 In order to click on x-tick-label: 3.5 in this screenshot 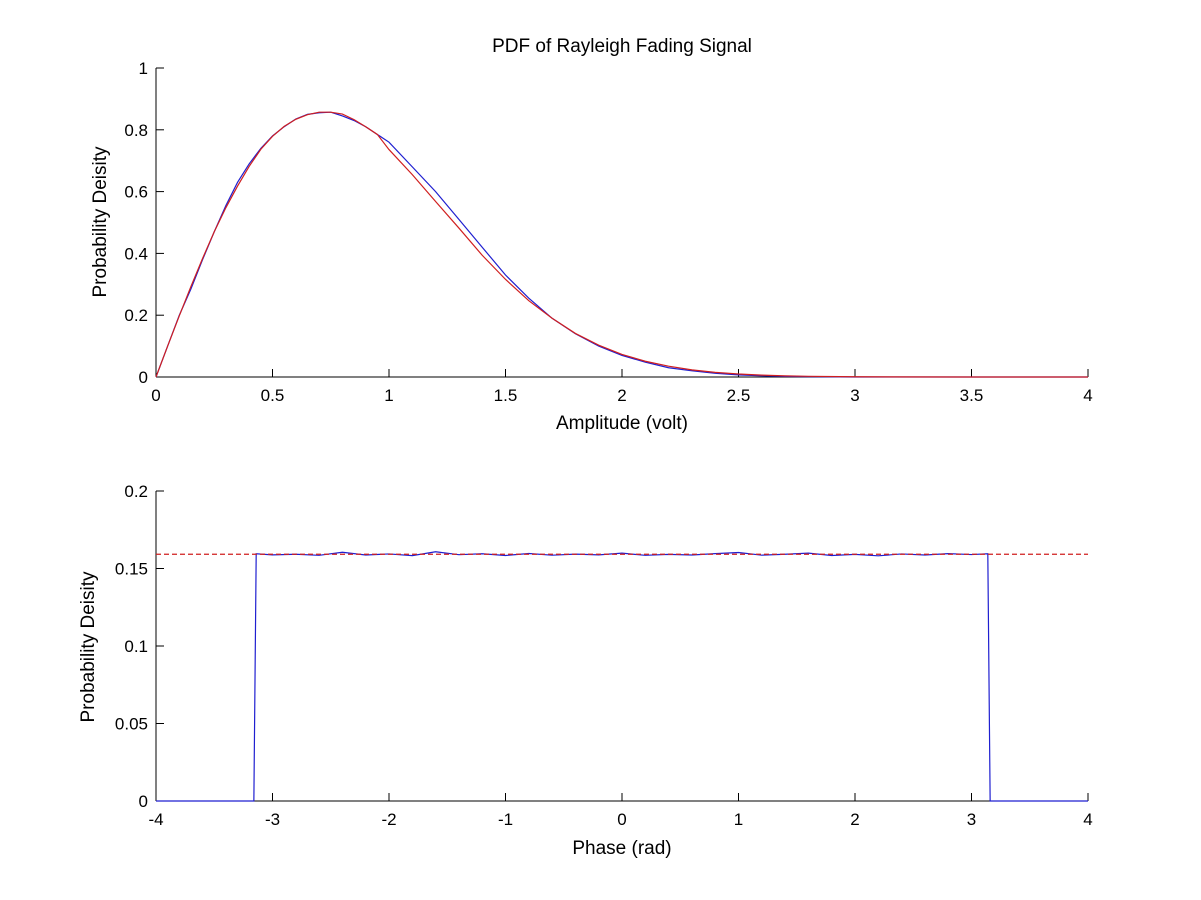, I will do `click(972, 395)`.